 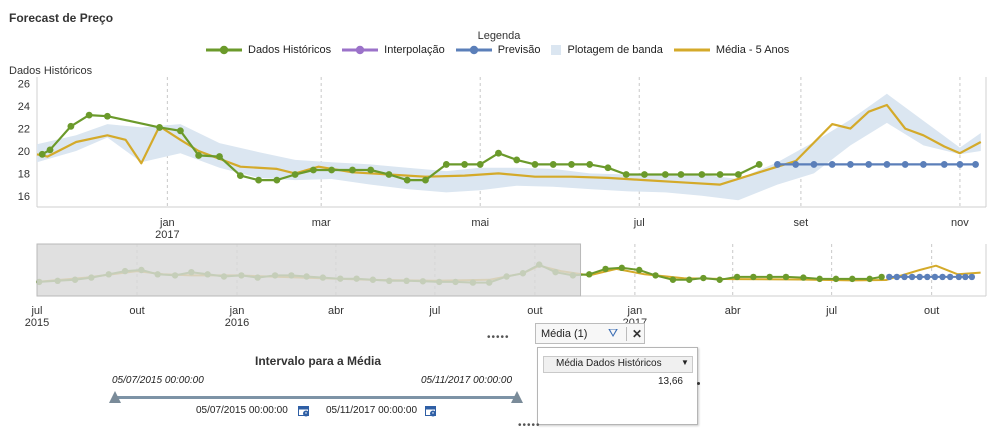 I want to click on x-tick-label: set, so click(x=801, y=223).